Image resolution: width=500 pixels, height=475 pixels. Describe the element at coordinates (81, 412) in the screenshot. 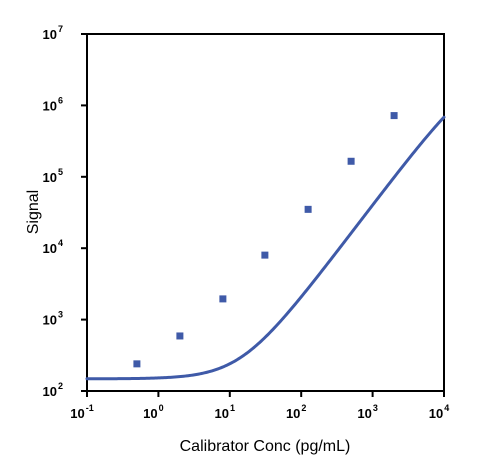

I see `x-tick-label: 10⁻¹` at that location.